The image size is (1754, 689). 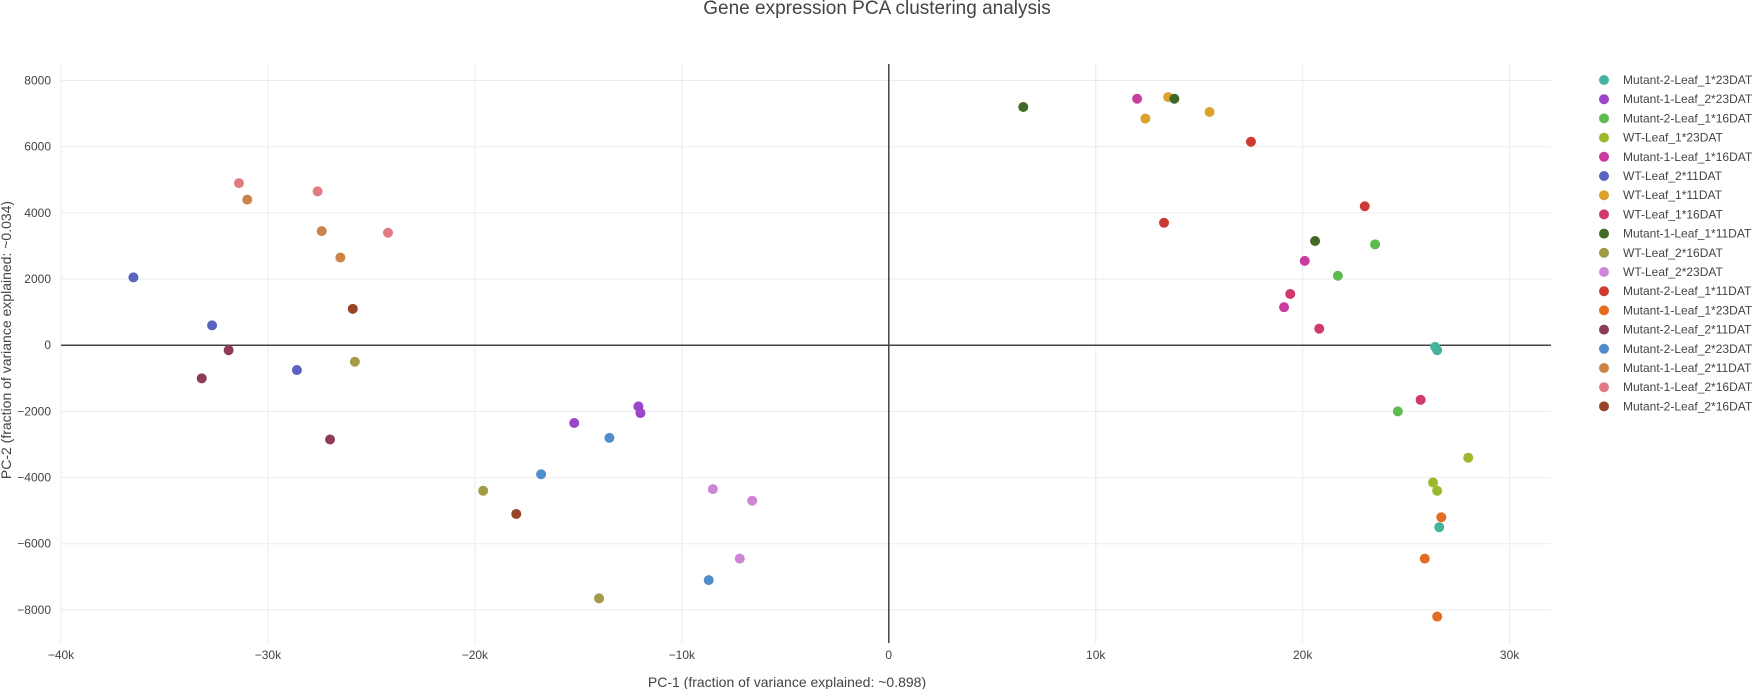 I want to click on y-tick-label: 6000, so click(x=37, y=147).